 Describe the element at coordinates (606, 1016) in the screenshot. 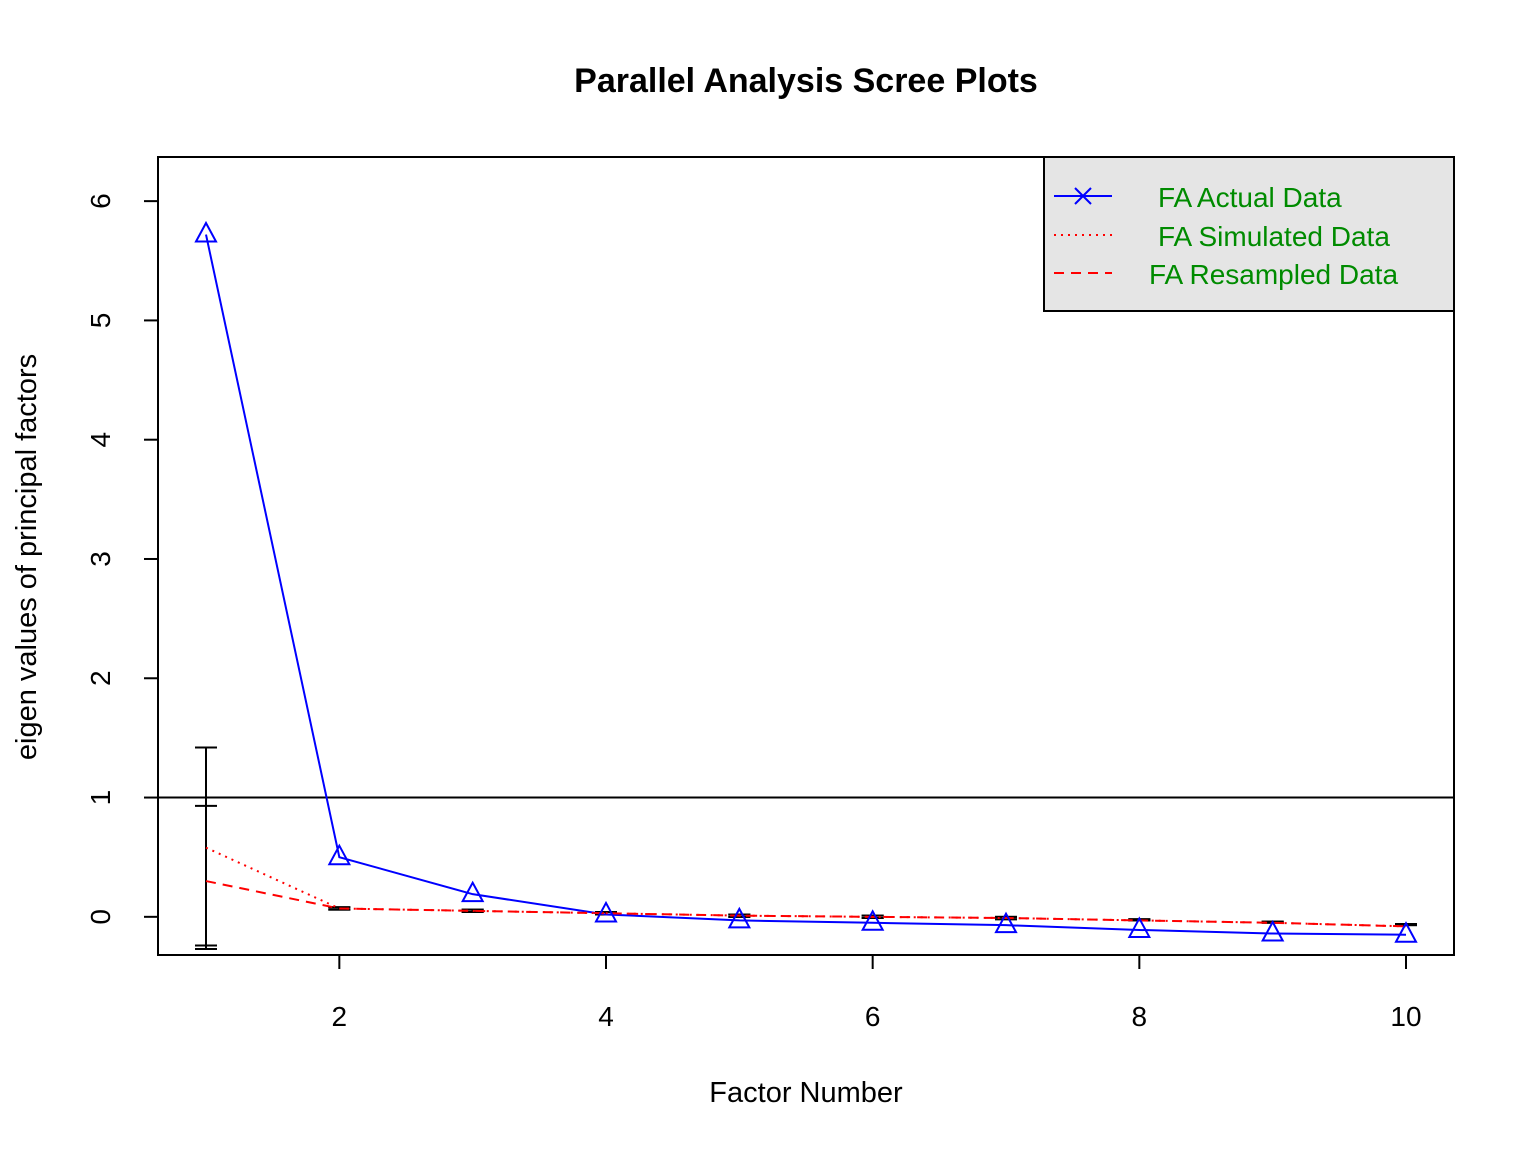

I see `x-tick-label-4: 4` at that location.